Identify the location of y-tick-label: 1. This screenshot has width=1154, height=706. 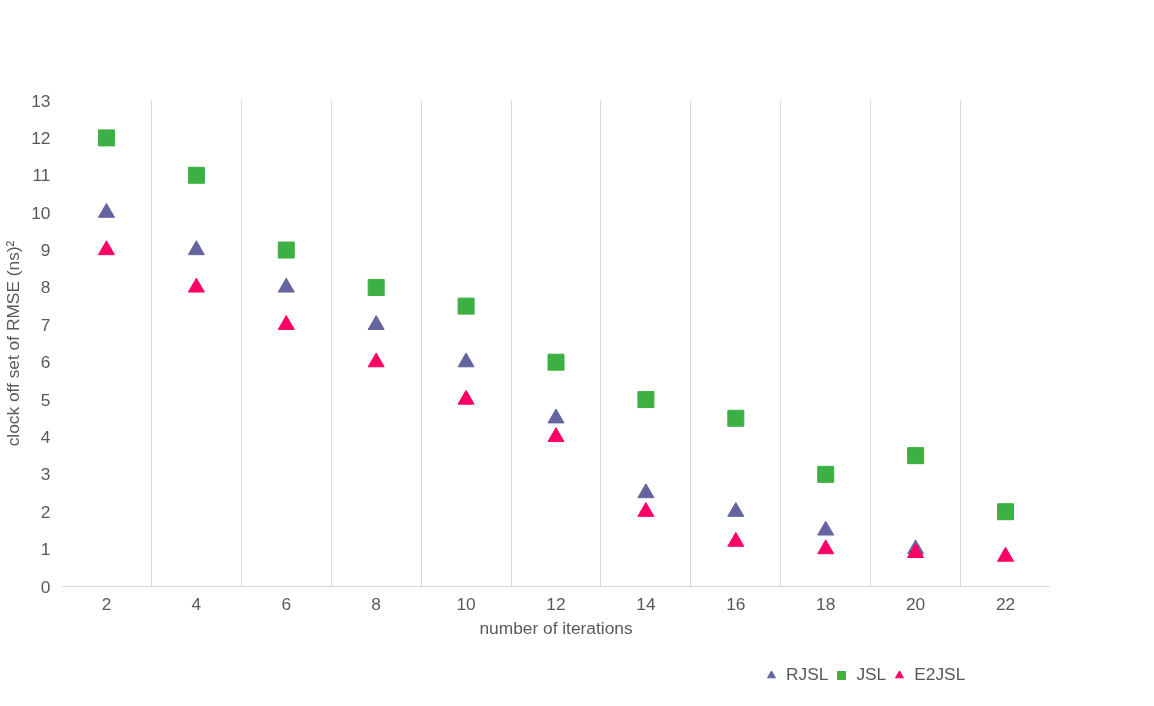
(45, 549).